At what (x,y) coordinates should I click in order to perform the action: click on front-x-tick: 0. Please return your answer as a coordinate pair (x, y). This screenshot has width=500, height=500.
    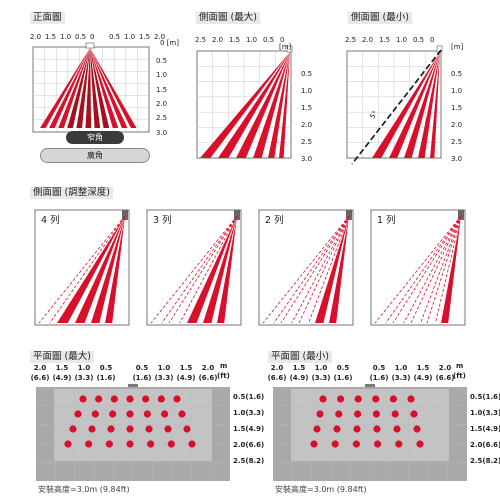
    Looking at the image, I should click on (92, 37).